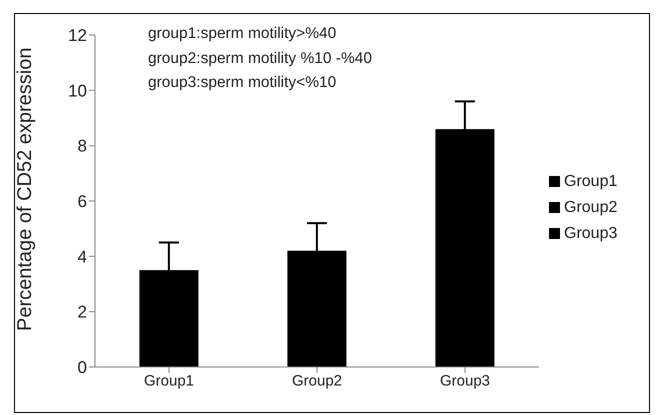 This screenshot has width=663, height=415. Describe the element at coordinates (465, 381) in the screenshot. I see `x-tick-label: Group3` at that location.